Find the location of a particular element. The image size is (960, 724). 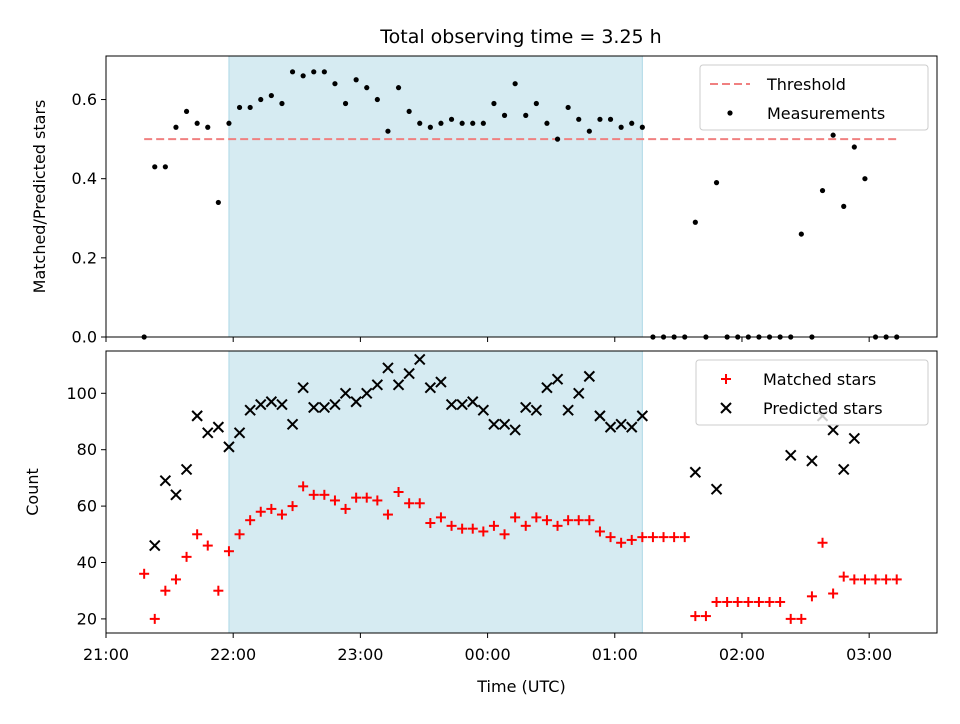

y-tick-label: 0.0 is located at coordinates (84, 337).